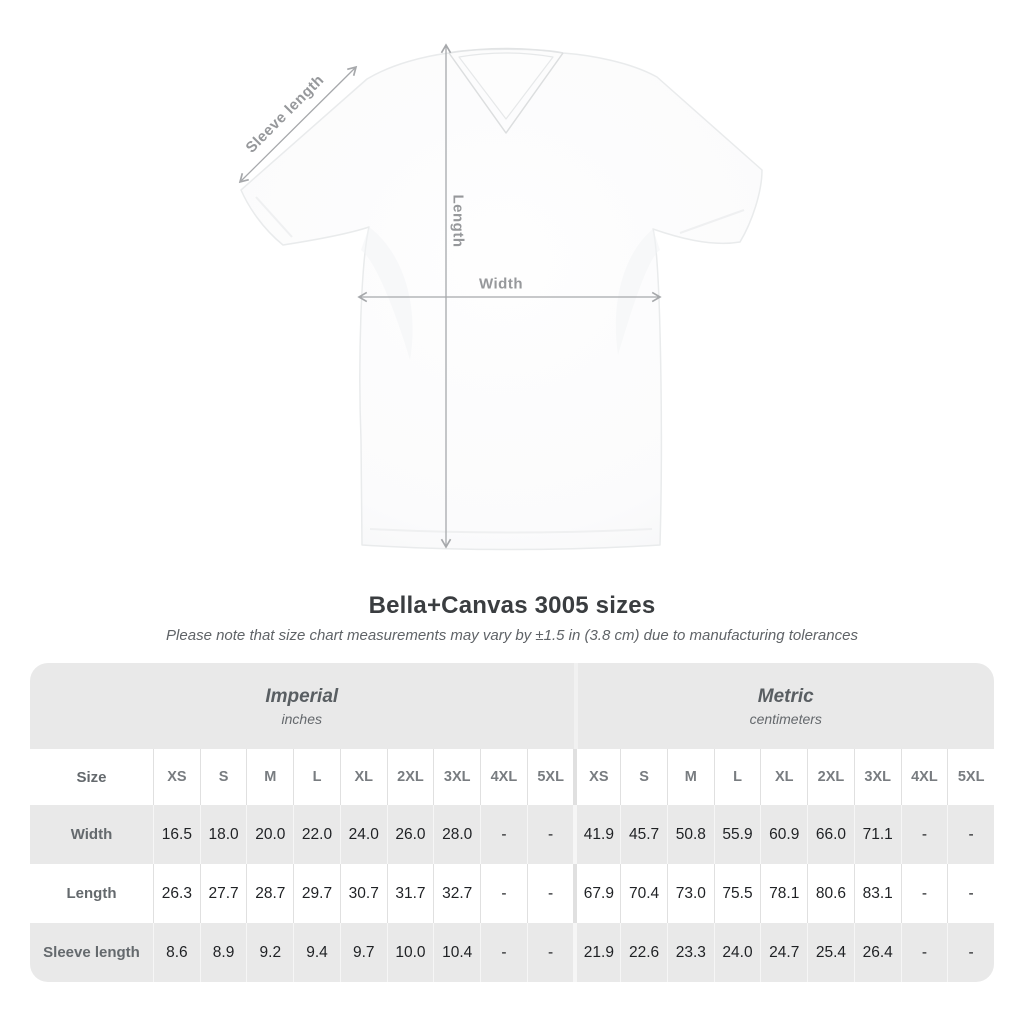 The height and width of the screenshot is (1024, 1024). What do you see at coordinates (596, 777) in the screenshot?
I see `size-col-header-metric-XS: XS` at bounding box center [596, 777].